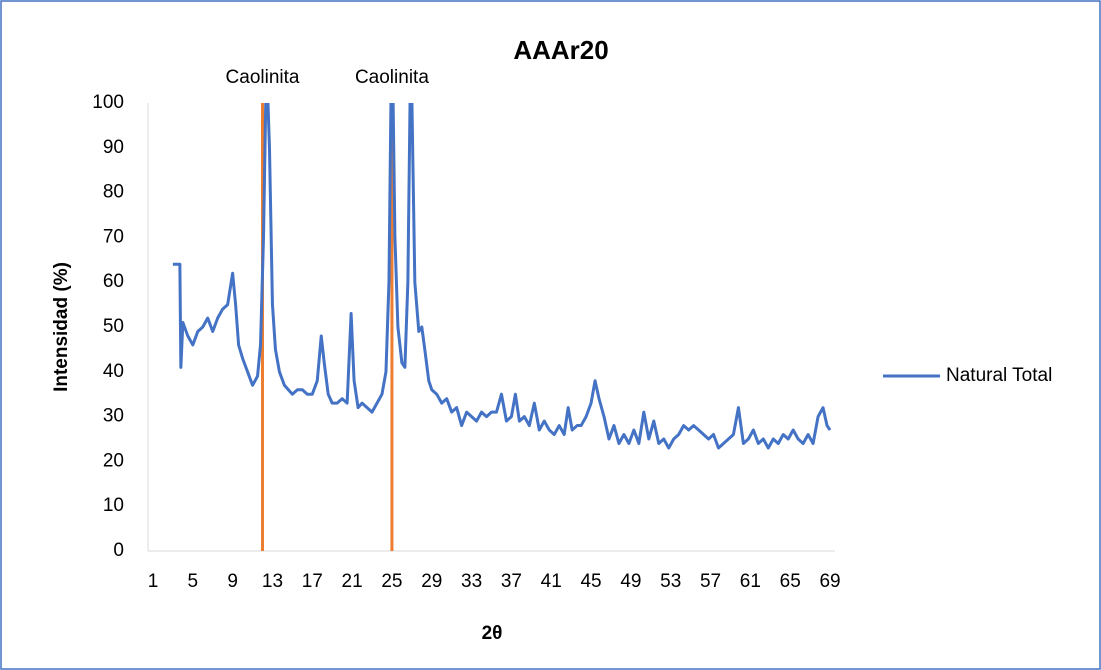 The height and width of the screenshot is (670, 1101). Describe the element at coordinates (312, 581) in the screenshot. I see `x-tick-label: 17` at that location.